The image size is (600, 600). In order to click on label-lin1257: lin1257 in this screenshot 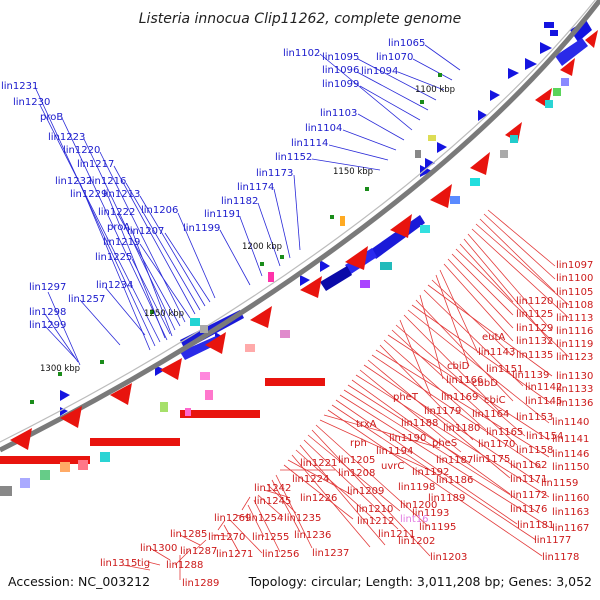, I will do `click(86, 299)`.